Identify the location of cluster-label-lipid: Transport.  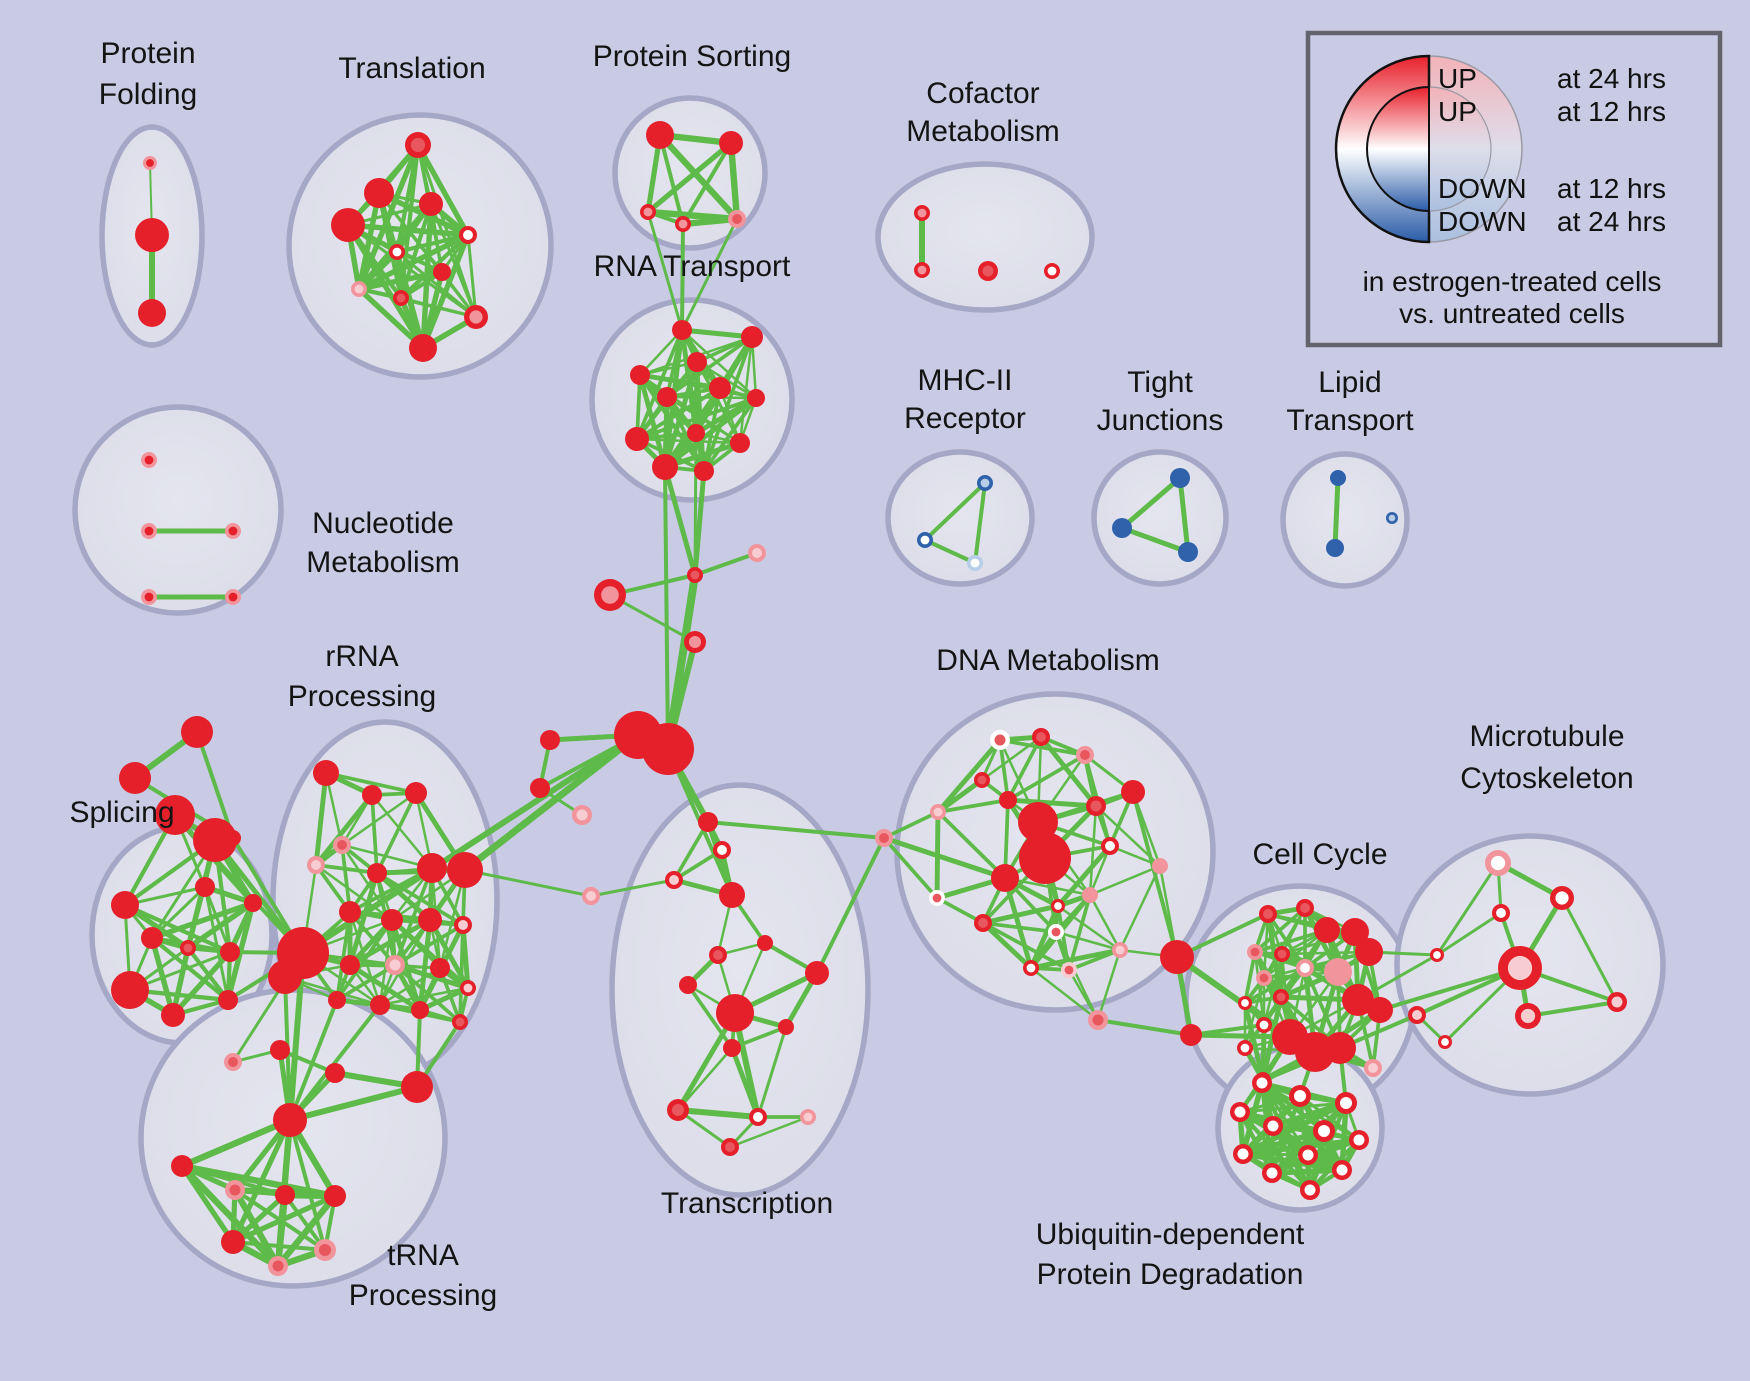
(1350, 420).